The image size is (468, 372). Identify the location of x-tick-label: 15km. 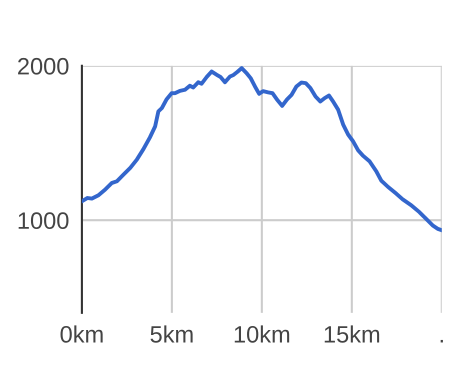
(352, 334).